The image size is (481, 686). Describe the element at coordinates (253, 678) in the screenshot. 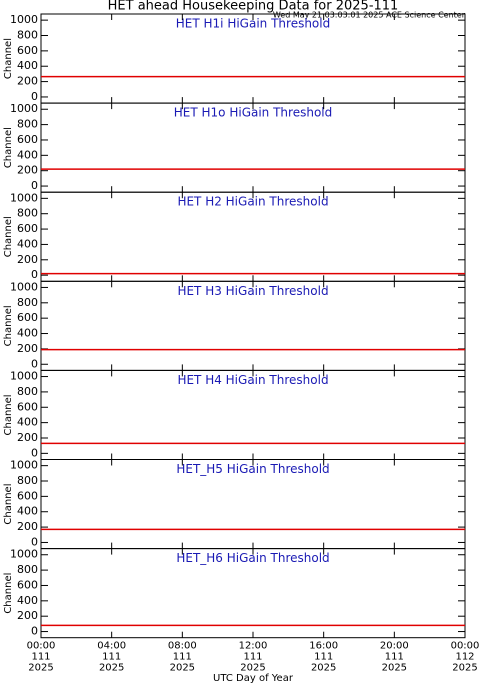

I see `x-axis-label: UTC Day of Year` at that location.